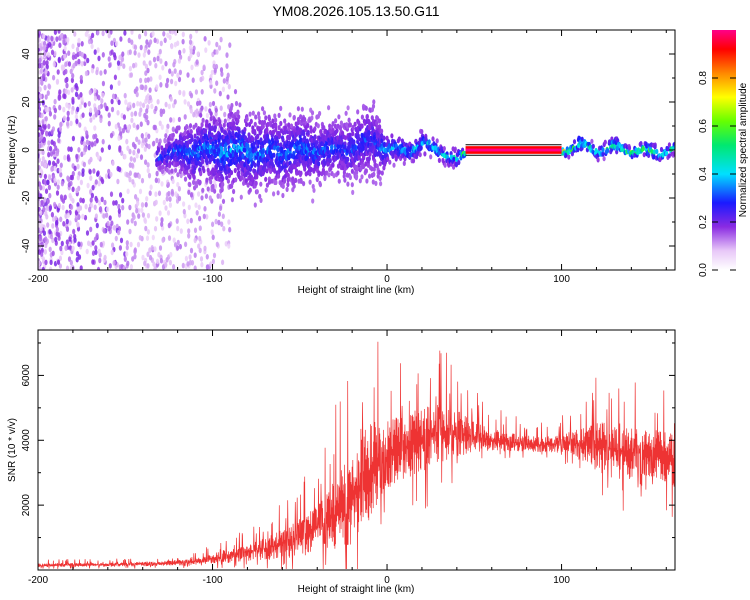 This screenshot has width=750, height=600. What do you see at coordinates (213, 580) in the screenshot?
I see `x-tick-label: -100` at bounding box center [213, 580].